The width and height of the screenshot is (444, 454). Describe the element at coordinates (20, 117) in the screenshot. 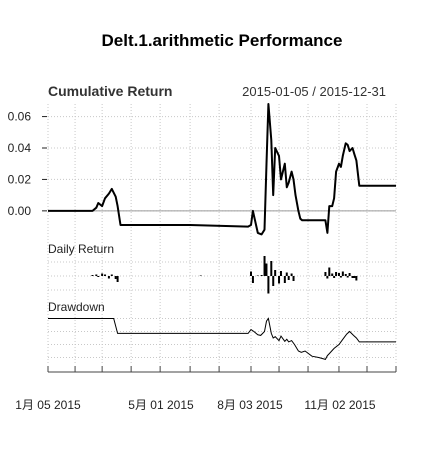

I see `y-tick-label: 0.06` at that location.